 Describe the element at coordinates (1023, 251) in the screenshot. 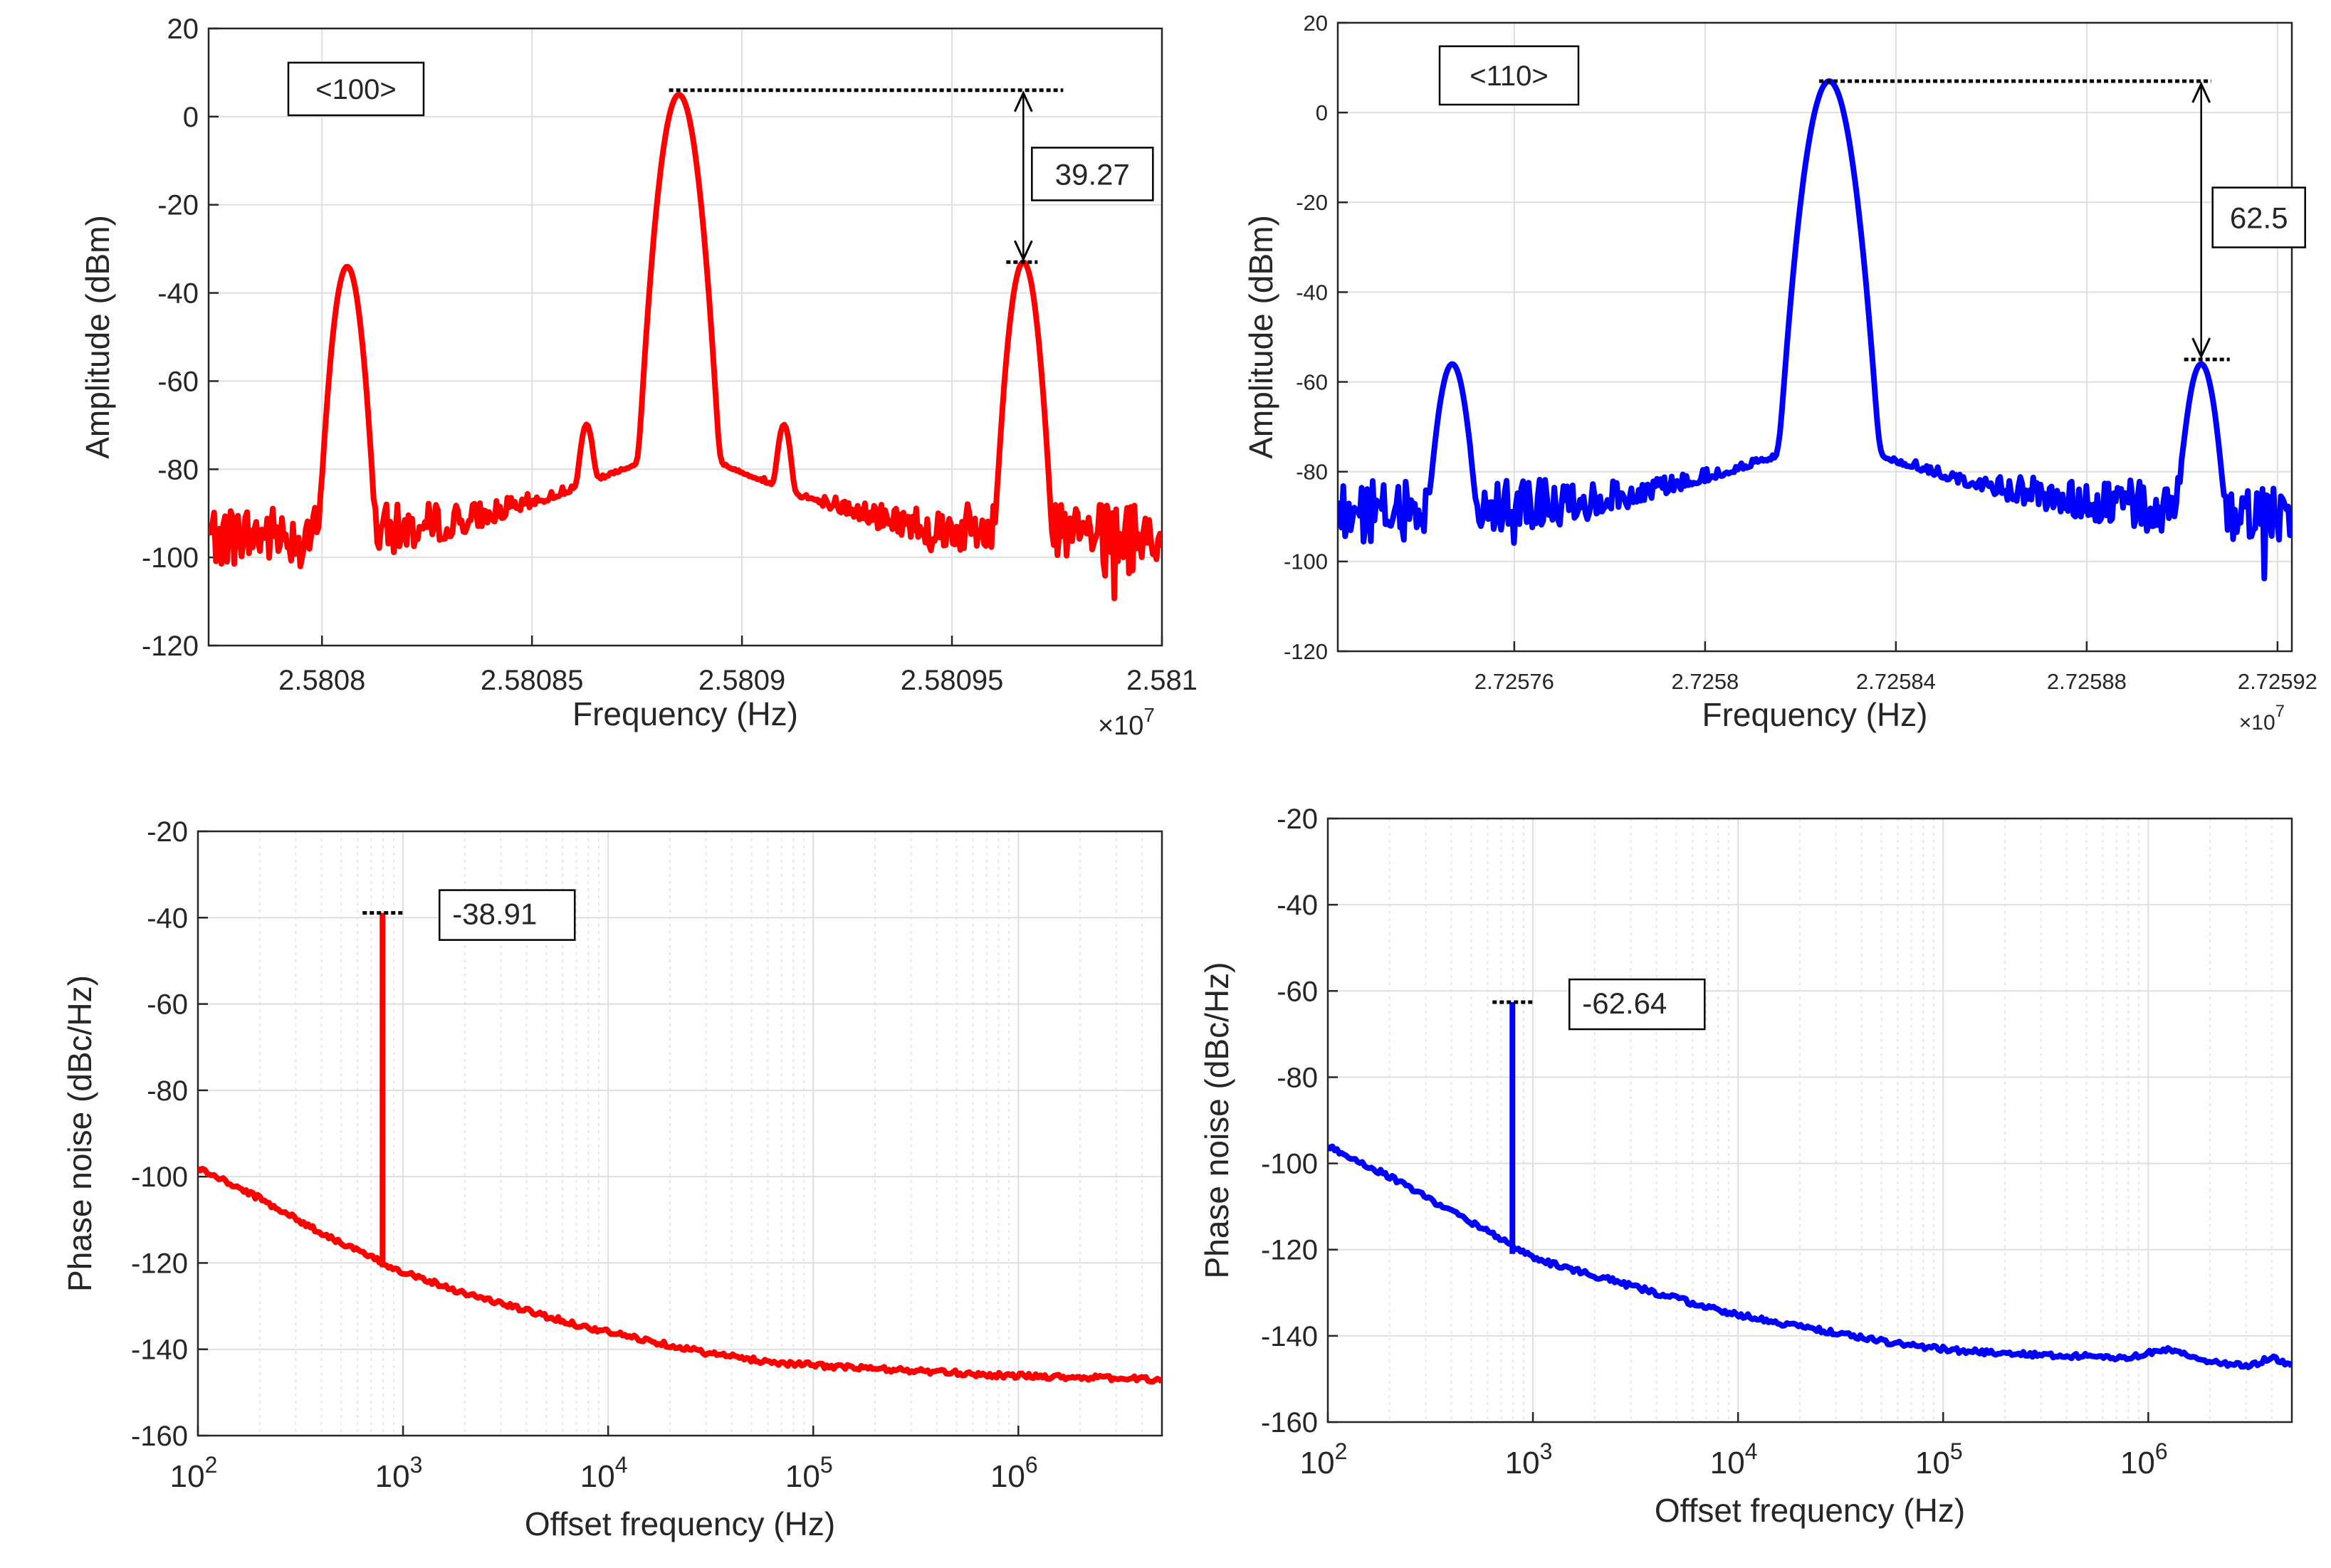

I see `arrow-head-down` at that location.